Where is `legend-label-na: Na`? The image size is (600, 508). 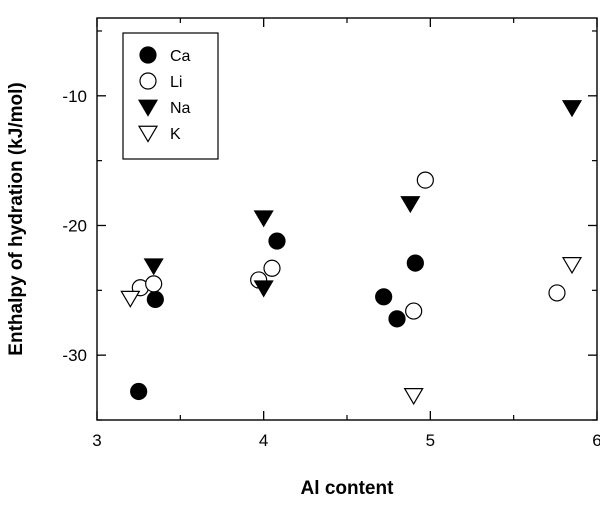 legend-label-na: Na is located at coordinates (180, 108).